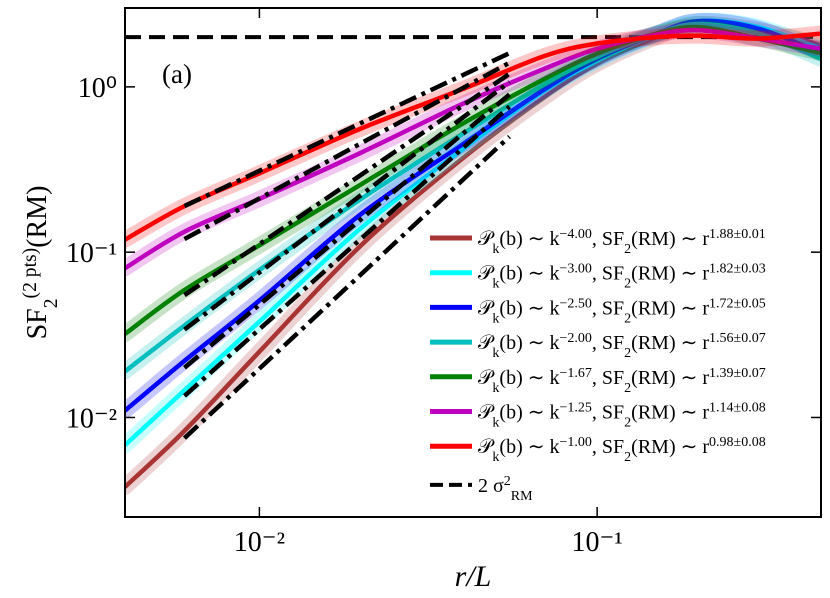 The image size is (830, 598). Describe the element at coordinates (97, 88) in the screenshot. I see `y-tick-label: 10⁰` at that location.